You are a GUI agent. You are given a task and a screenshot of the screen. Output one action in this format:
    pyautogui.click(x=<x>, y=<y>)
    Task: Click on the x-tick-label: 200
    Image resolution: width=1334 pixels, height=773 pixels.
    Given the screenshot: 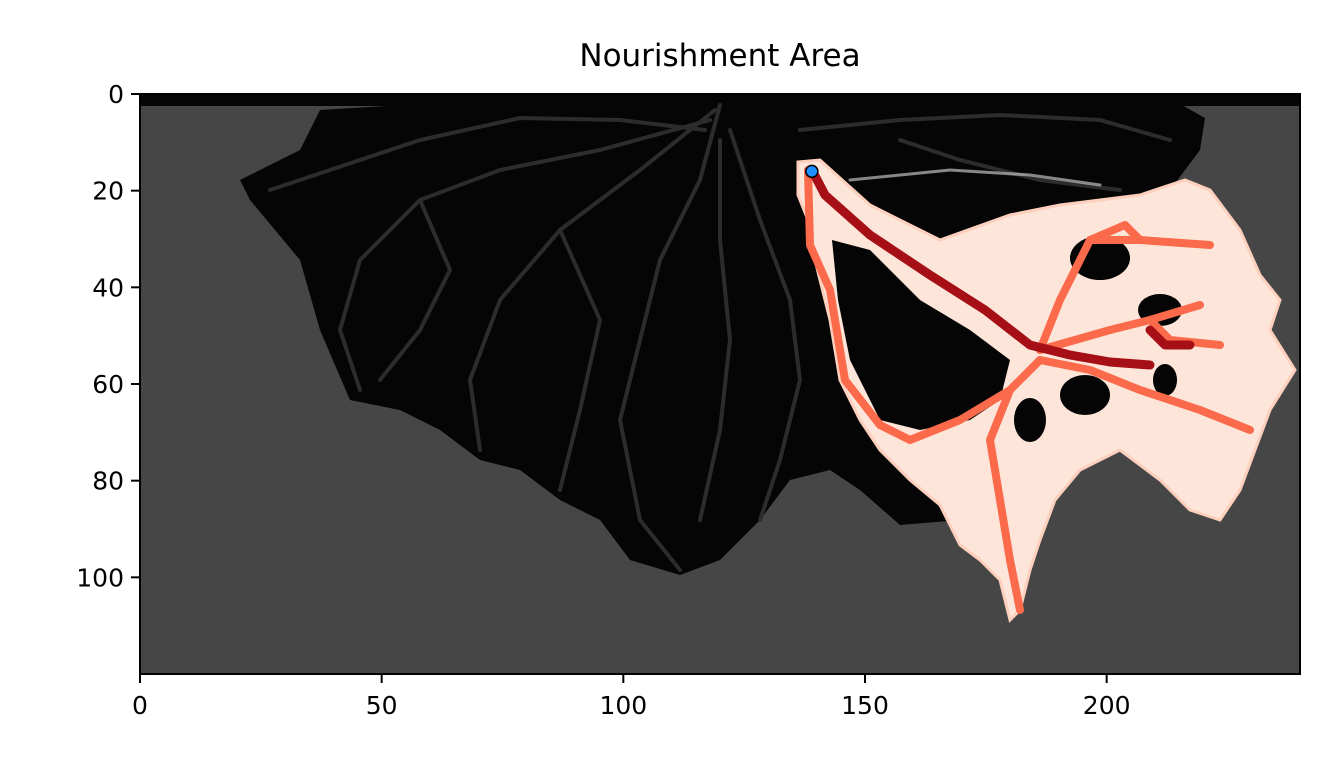 What is the action you would take?
    pyautogui.click(x=1107, y=705)
    